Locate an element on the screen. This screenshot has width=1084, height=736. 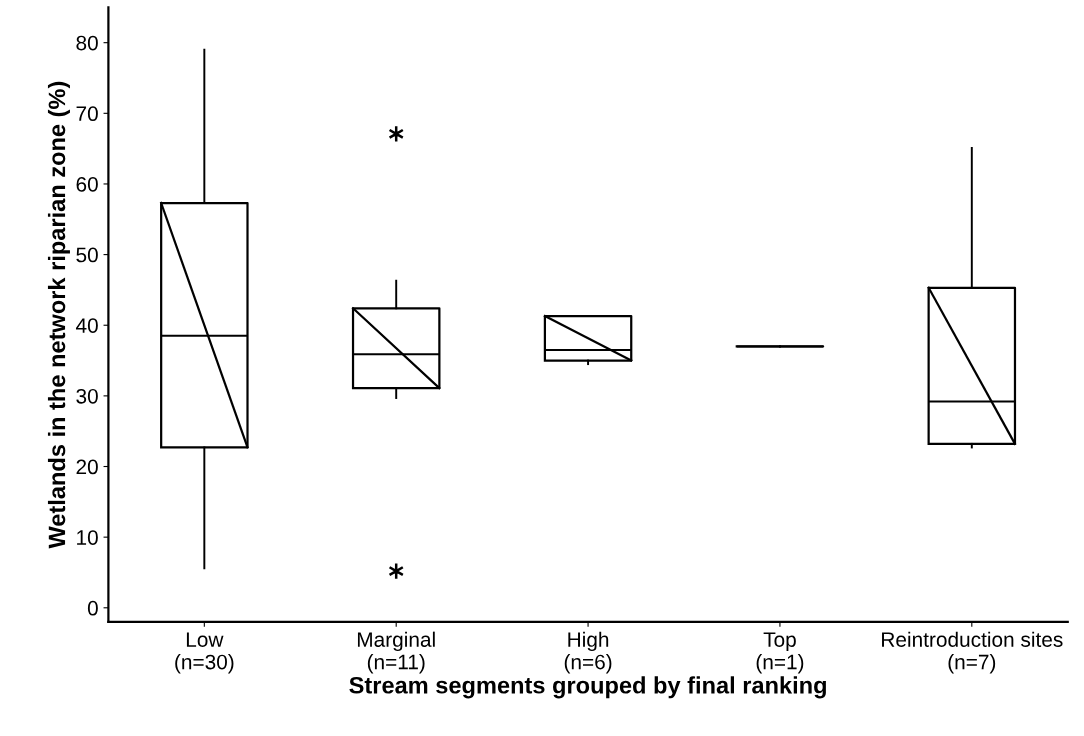
x-tick-label: High (n=6) is located at coordinates (588, 652).